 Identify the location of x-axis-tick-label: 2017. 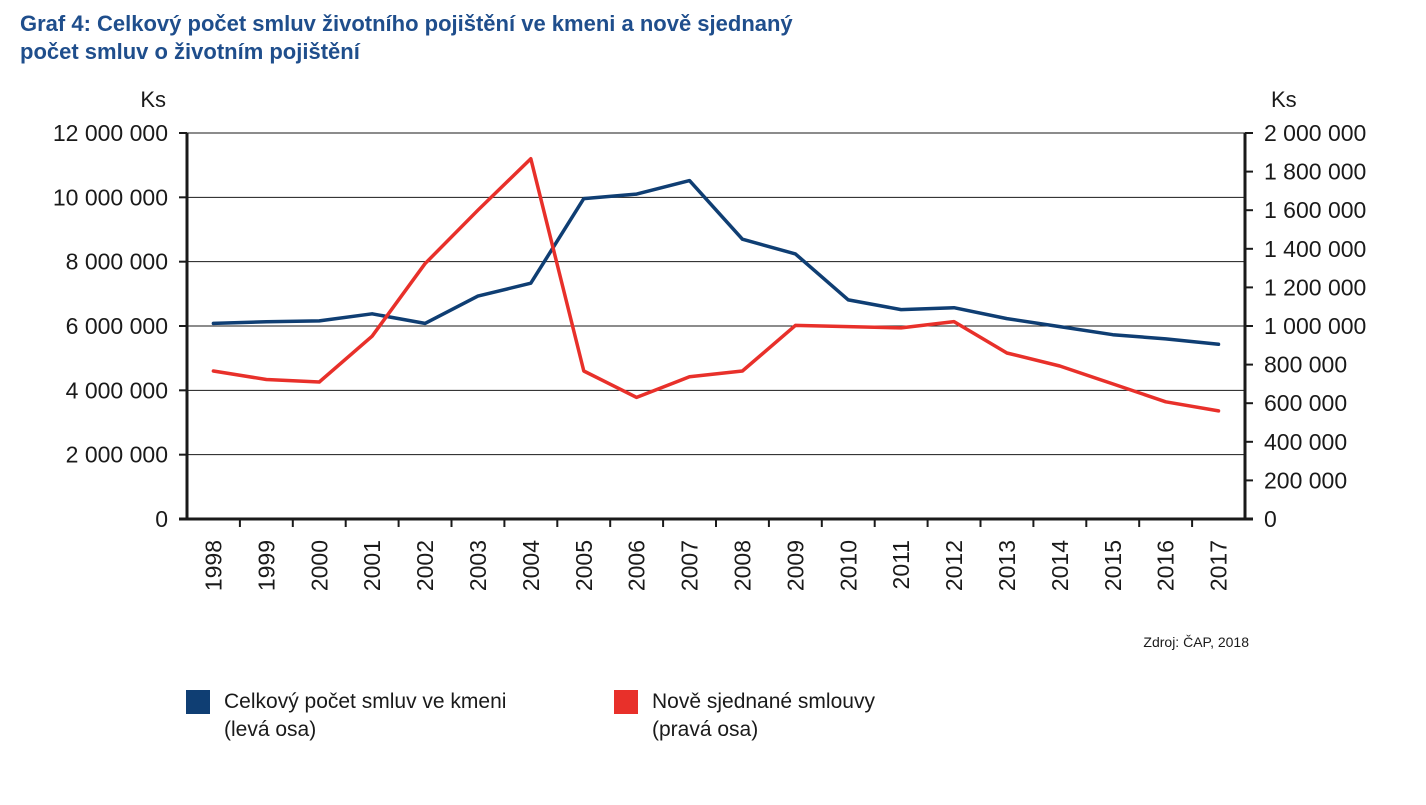
(1219, 565).